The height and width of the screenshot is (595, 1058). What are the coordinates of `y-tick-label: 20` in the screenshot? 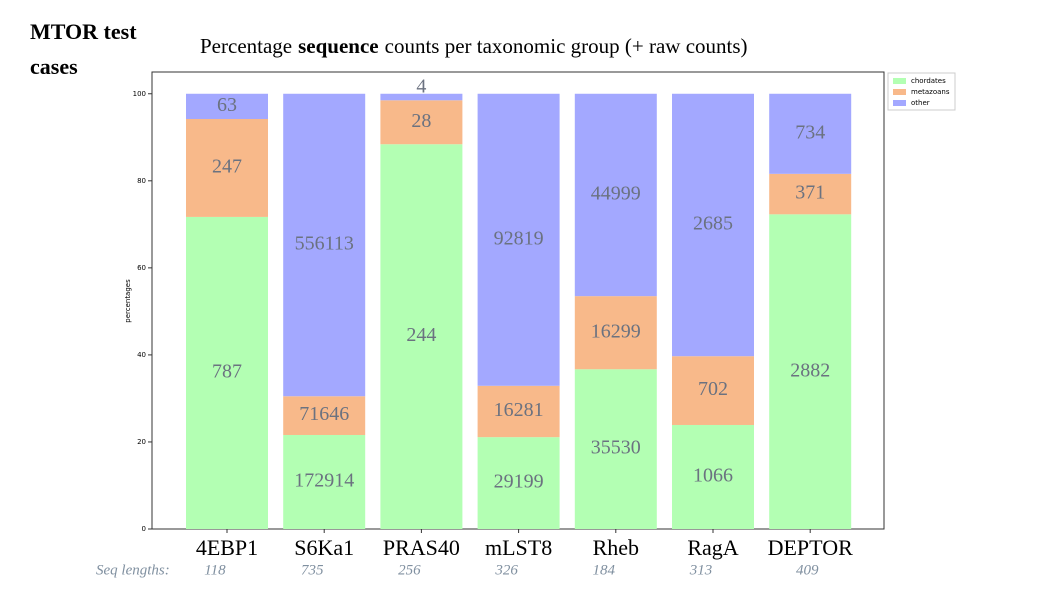 It's located at (141, 442).